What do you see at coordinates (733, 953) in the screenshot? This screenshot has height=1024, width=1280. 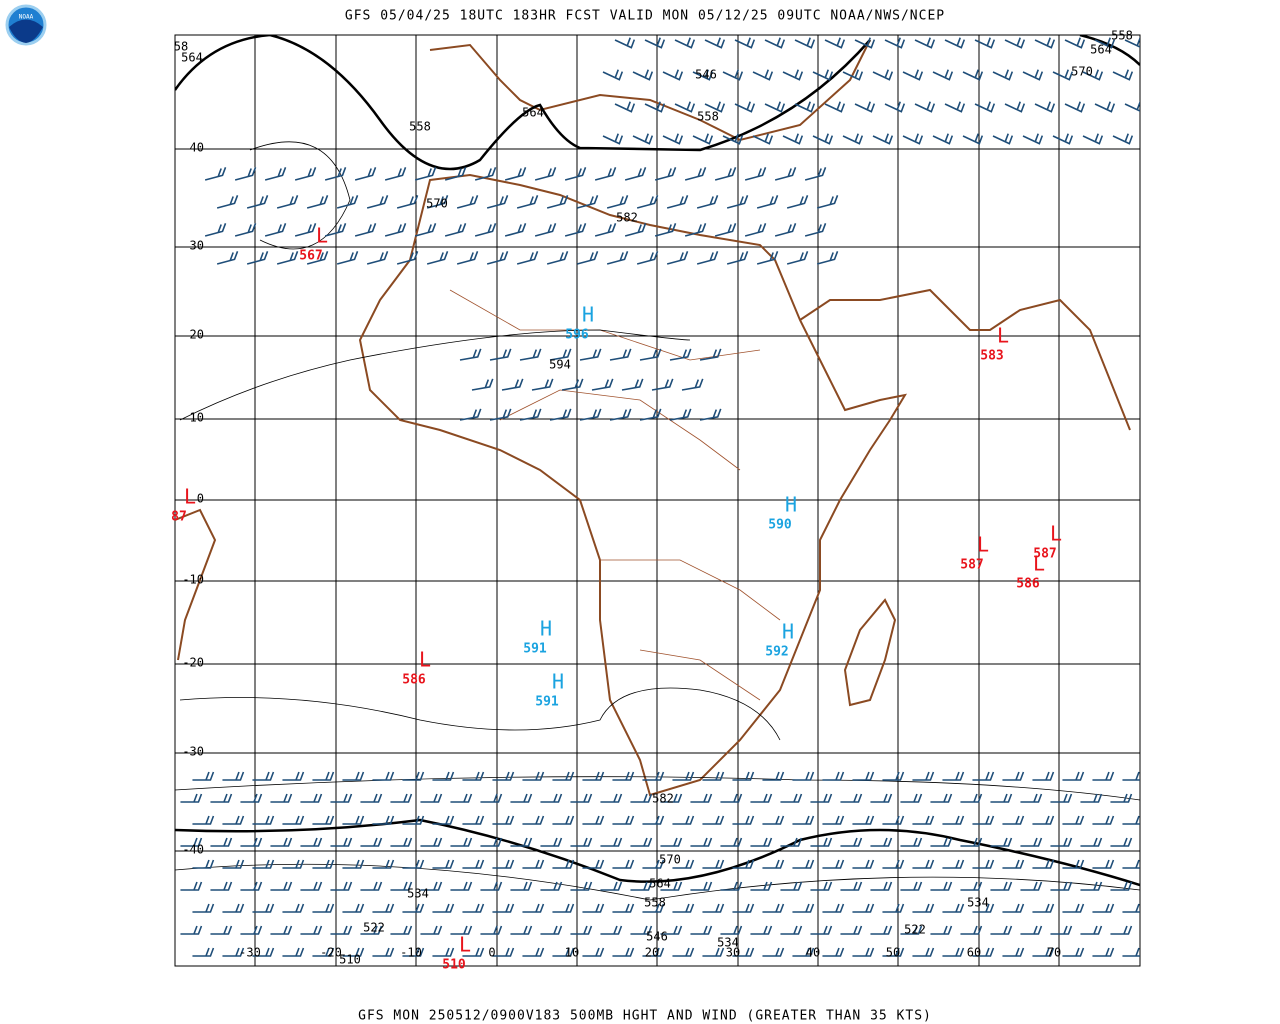 I see `longitude-label: 30` at bounding box center [733, 953].